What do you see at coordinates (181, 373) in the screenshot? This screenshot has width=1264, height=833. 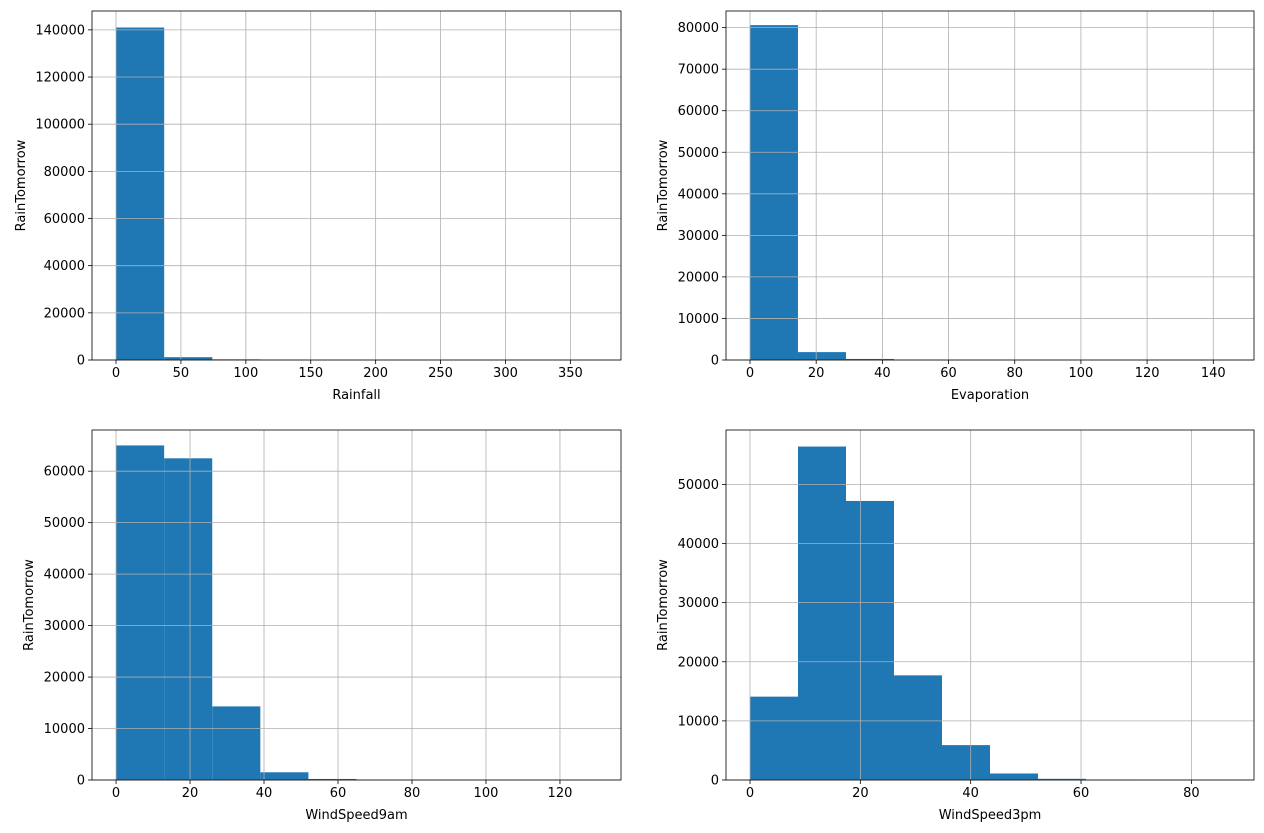 I see `x-tick-label: 50` at bounding box center [181, 373].